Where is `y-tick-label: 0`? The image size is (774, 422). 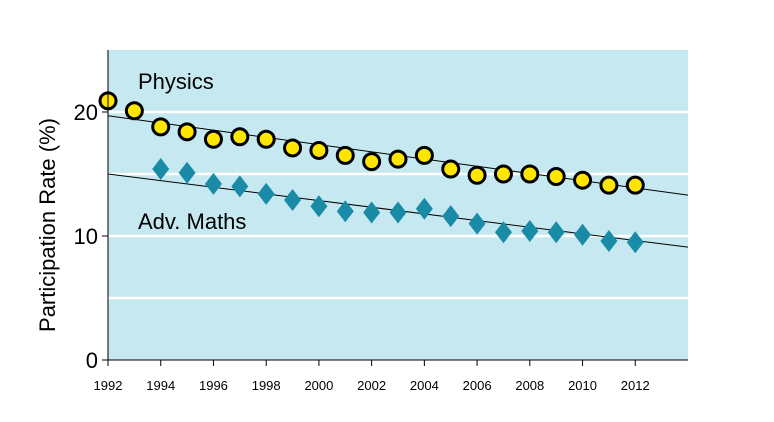
y-tick-label: 0 is located at coordinates (92, 360).